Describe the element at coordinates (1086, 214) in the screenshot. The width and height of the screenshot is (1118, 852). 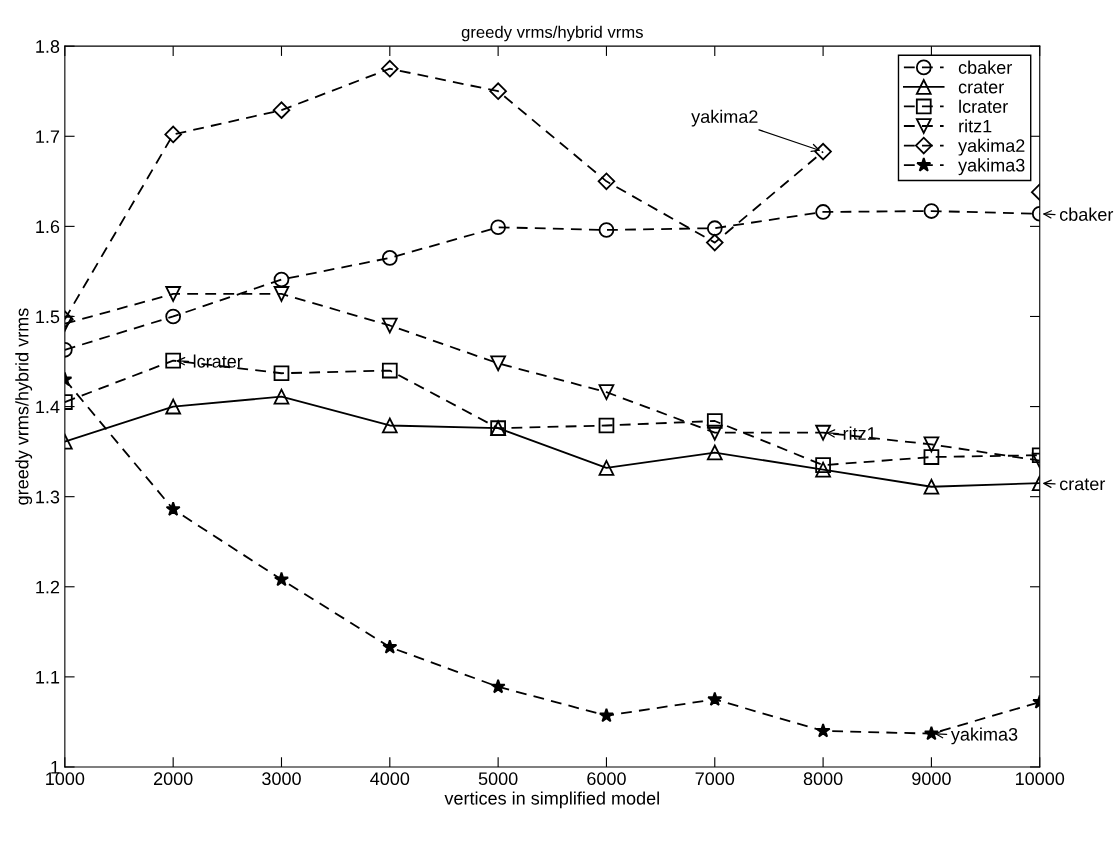
I see `annotation: cbaker` at that location.